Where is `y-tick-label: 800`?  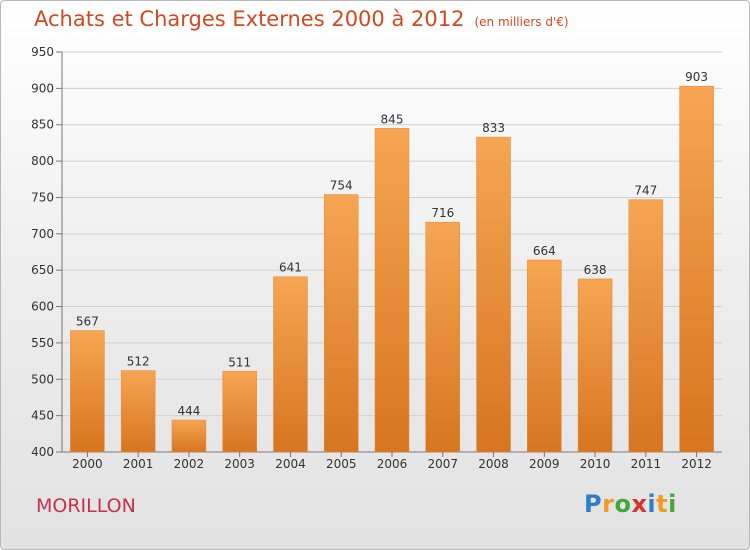
y-tick-label: 800 is located at coordinates (42, 161).